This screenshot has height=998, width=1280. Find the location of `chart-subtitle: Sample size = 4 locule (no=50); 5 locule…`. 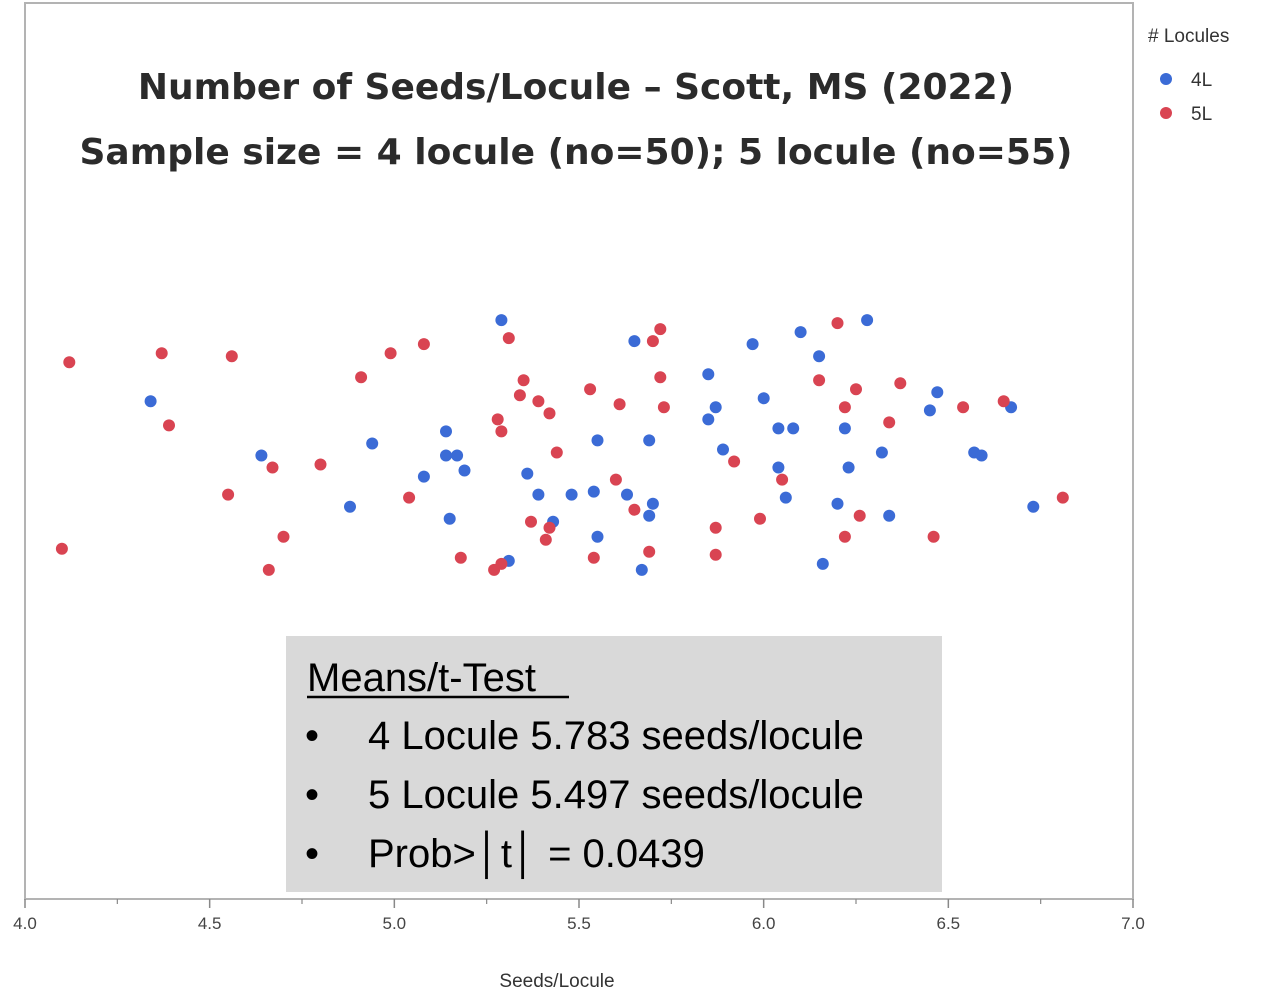

chart-subtitle: Sample size = 4 locule (no=50); 5 locule… is located at coordinates (576, 152).